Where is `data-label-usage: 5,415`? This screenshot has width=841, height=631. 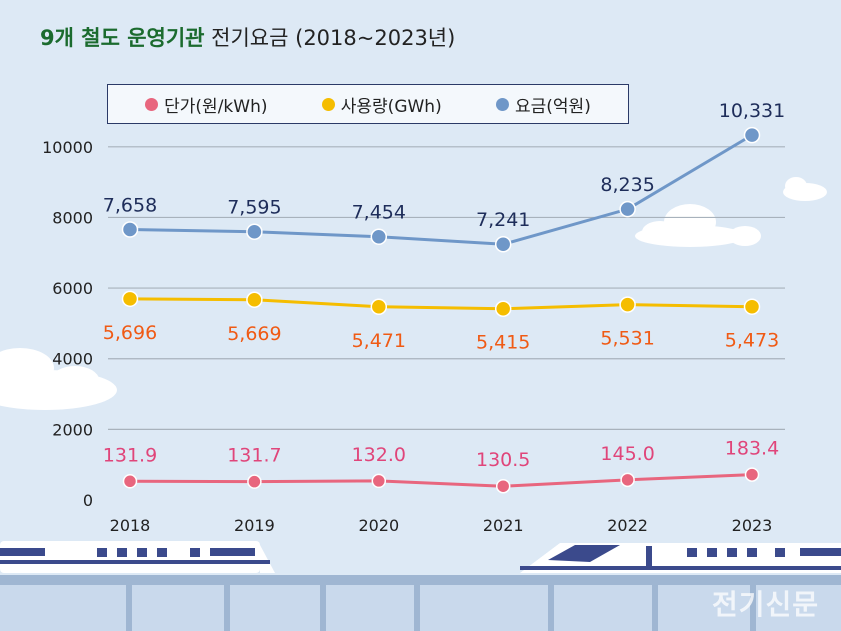 data-label-usage: 5,415 is located at coordinates (503, 343).